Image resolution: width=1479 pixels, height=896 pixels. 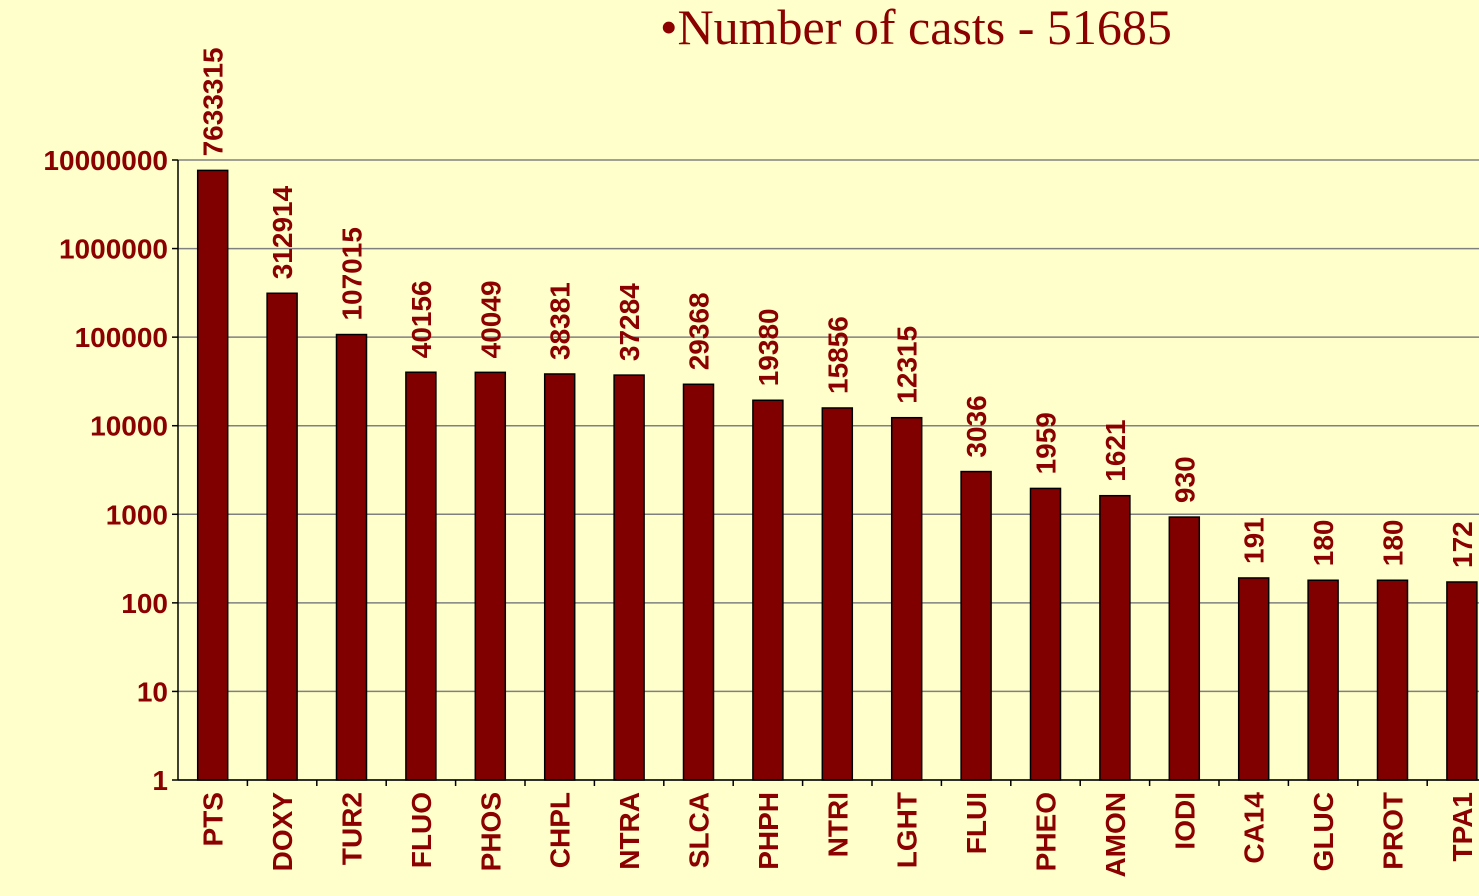 I want to click on x-tick-label: FLUI, so click(x=976, y=823).